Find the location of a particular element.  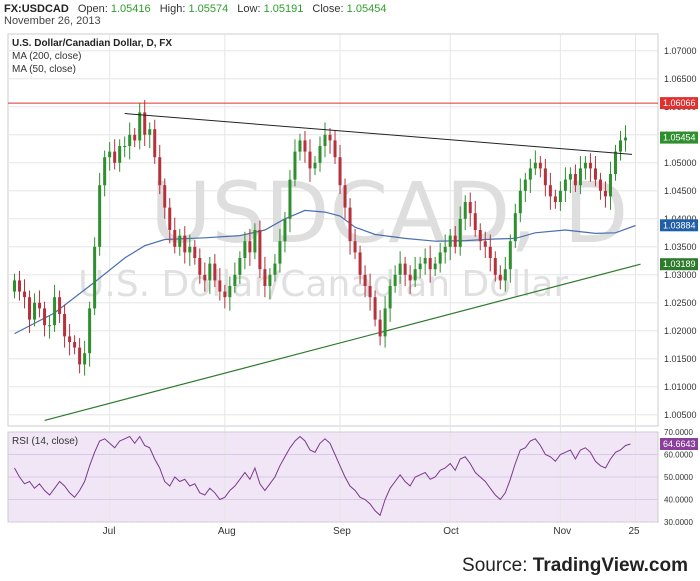

rsi-badge-bg is located at coordinates (679, 444).